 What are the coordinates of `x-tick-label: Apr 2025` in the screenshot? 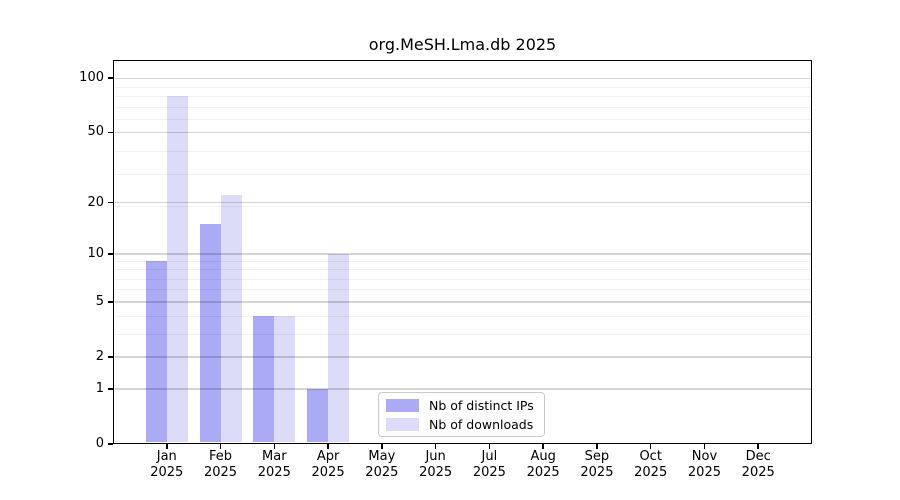 It's located at (328, 464).